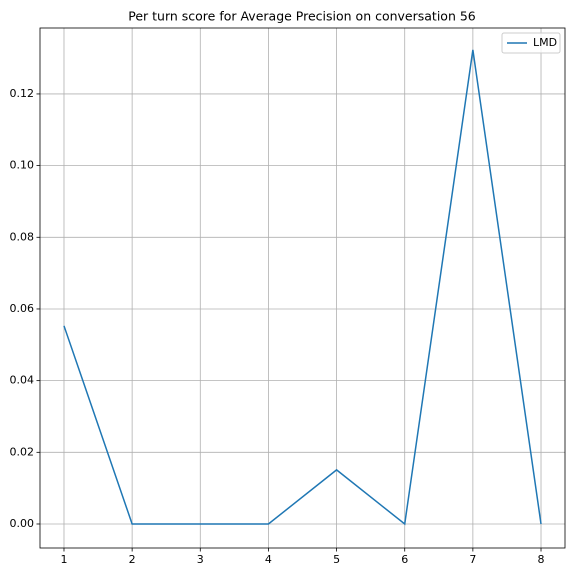 The height and width of the screenshot is (576, 576). I want to click on x-tick-label: 1, so click(63, 559).